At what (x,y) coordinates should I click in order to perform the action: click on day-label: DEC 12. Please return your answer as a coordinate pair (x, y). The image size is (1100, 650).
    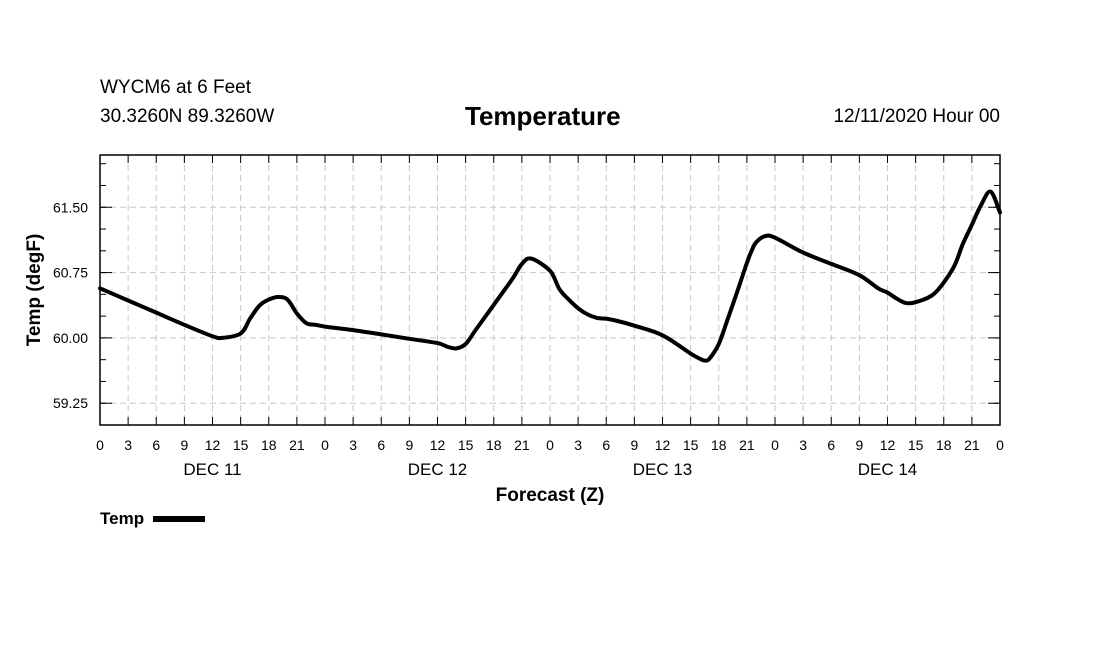
    Looking at the image, I should click on (438, 469).